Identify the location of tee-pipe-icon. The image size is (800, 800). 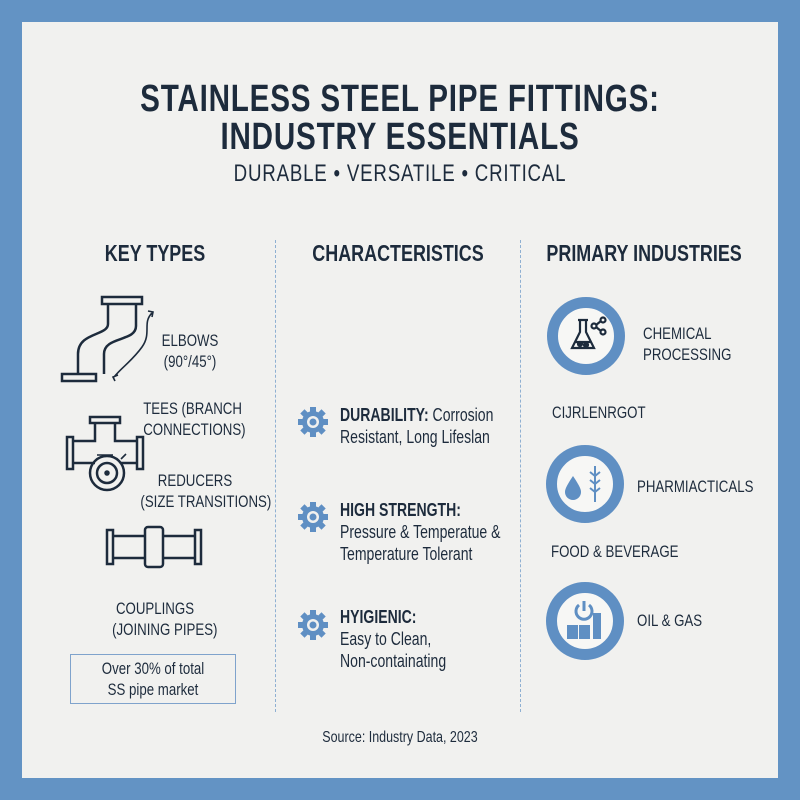
(105, 453).